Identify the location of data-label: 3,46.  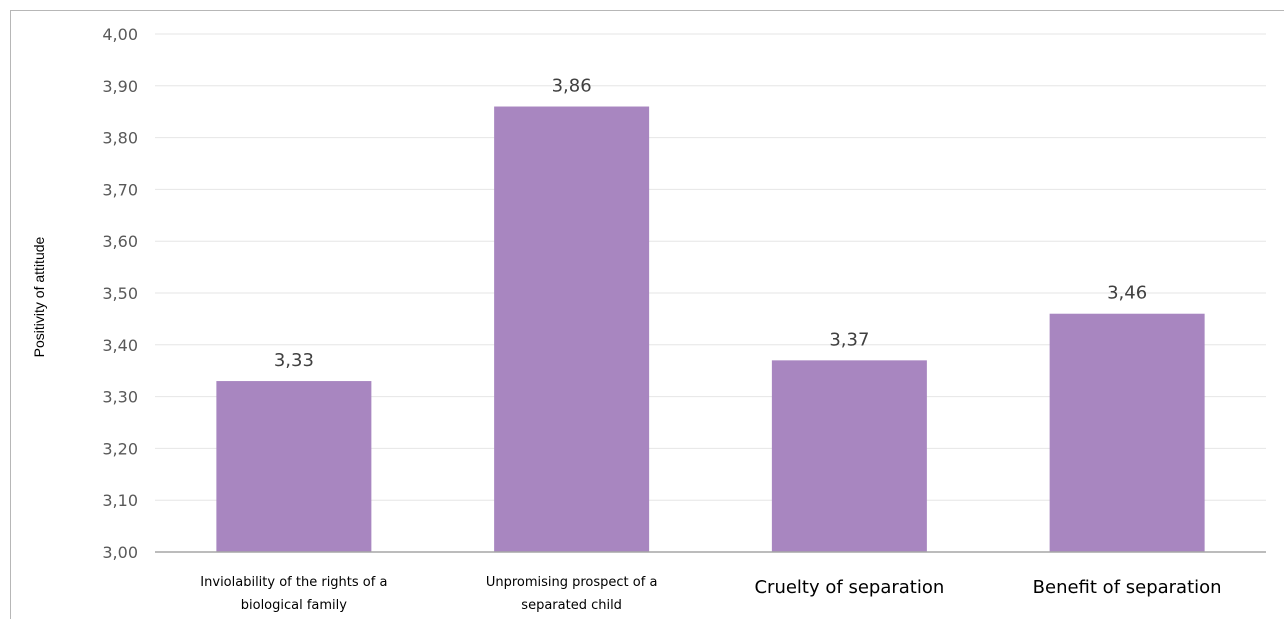
(1127, 293).